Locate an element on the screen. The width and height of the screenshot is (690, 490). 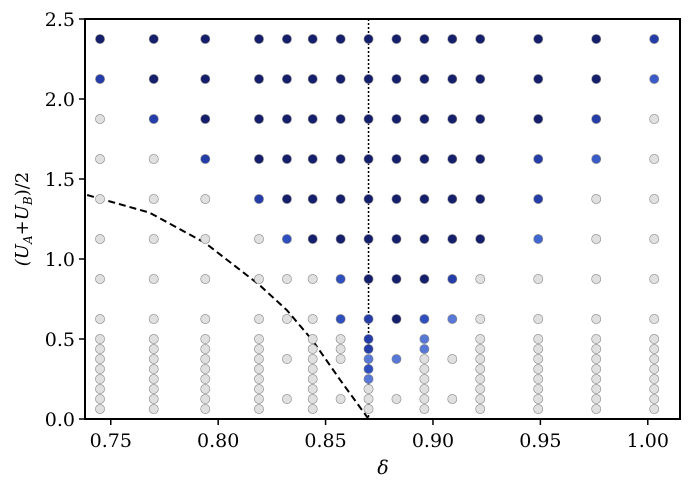
x-tick-label: 0.75 is located at coordinates (111, 441).